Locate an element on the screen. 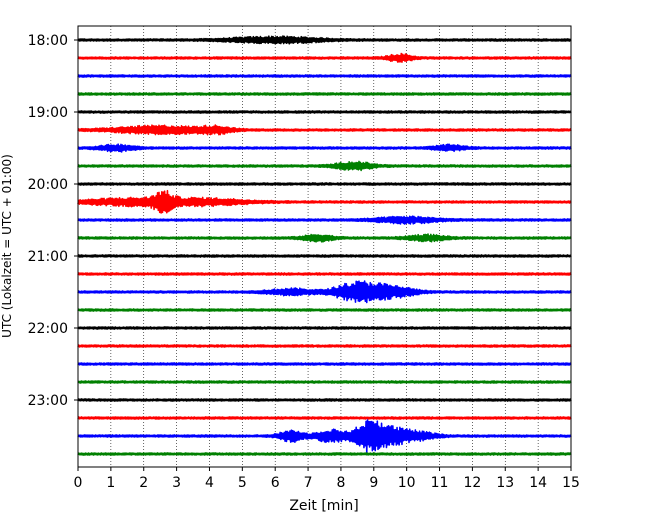 The image size is (650, 520). trace-1945 is located at coordinates (324, 166).